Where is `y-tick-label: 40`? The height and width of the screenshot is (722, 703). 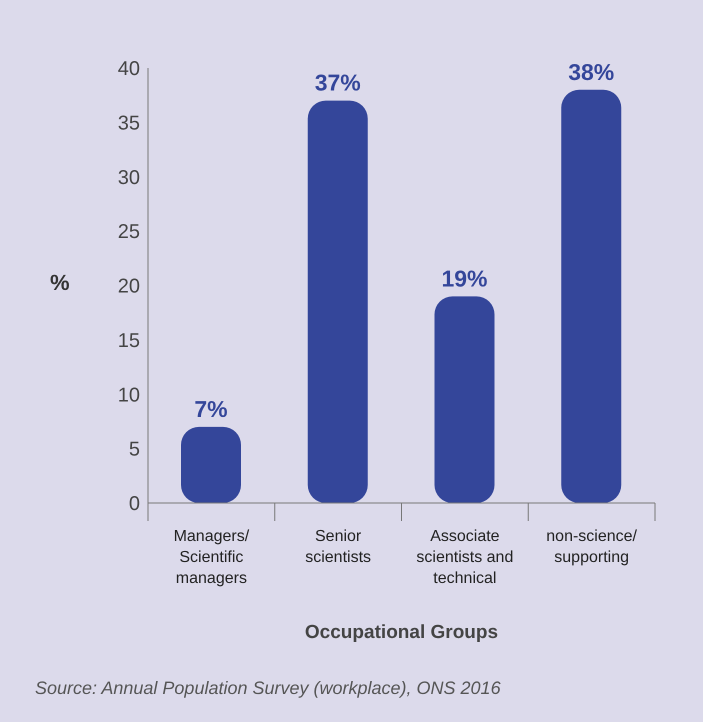
y-tick-label: 40 is located at coordinates (129, 69).